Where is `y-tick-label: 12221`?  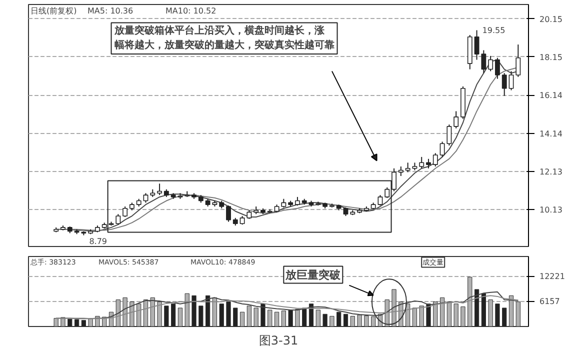 y-tick-label: 12221 is located at coordinates (552, 277).